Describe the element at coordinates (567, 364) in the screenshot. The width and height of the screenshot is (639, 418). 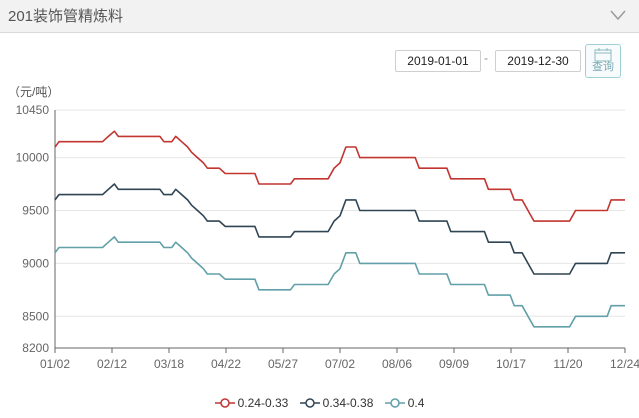
I see `x-tick-label: 11/20` at that location.